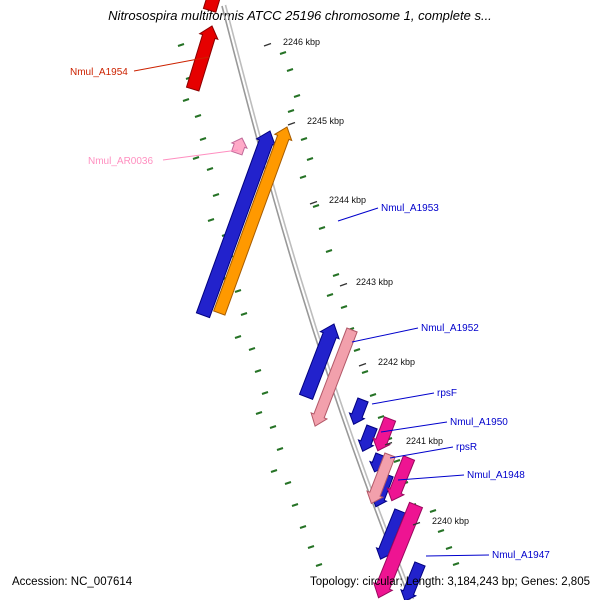 This screenshot has height=600, width=600. Describe the element at coordinates (374, 282) in the screenshot. I see `position-label-2243: 2243 kbp` at that location.